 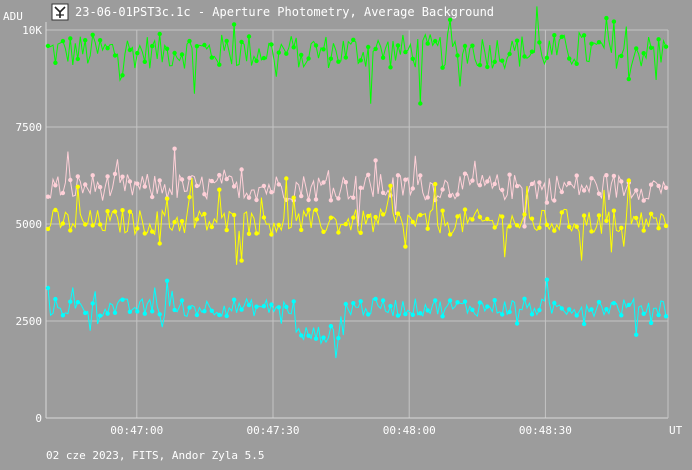 What do you see at coordinates (13, 16) in the screenshot?
I see `y-axis-label: ADU` at bounding box center [13, 16].